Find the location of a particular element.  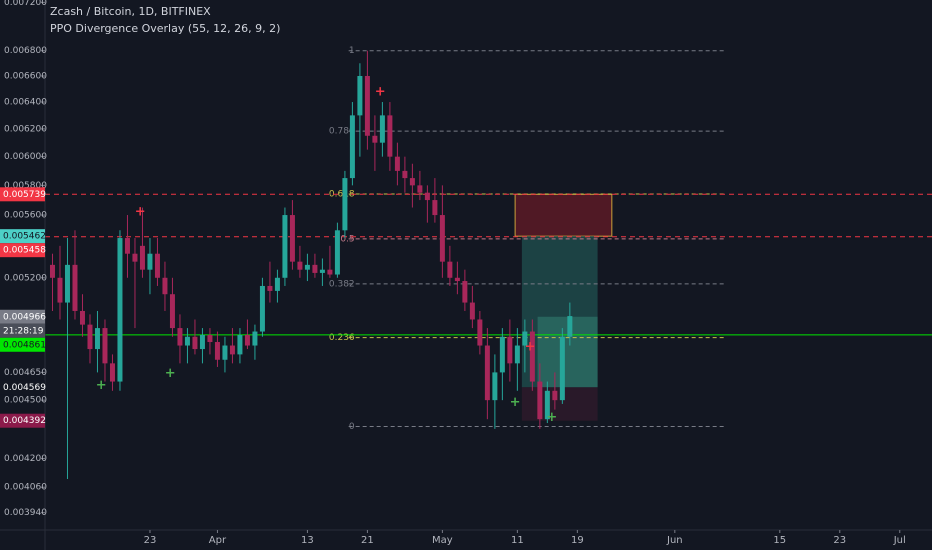

fib-label: 0.786 is located at coordinates (342, 132).